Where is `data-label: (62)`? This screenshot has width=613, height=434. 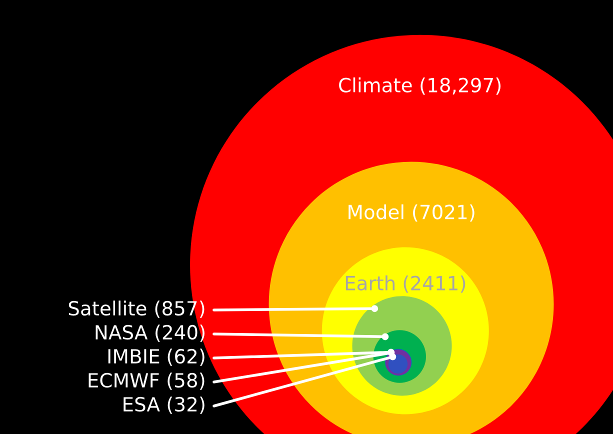 data-label: (62) is located at coordinates (186, 357).